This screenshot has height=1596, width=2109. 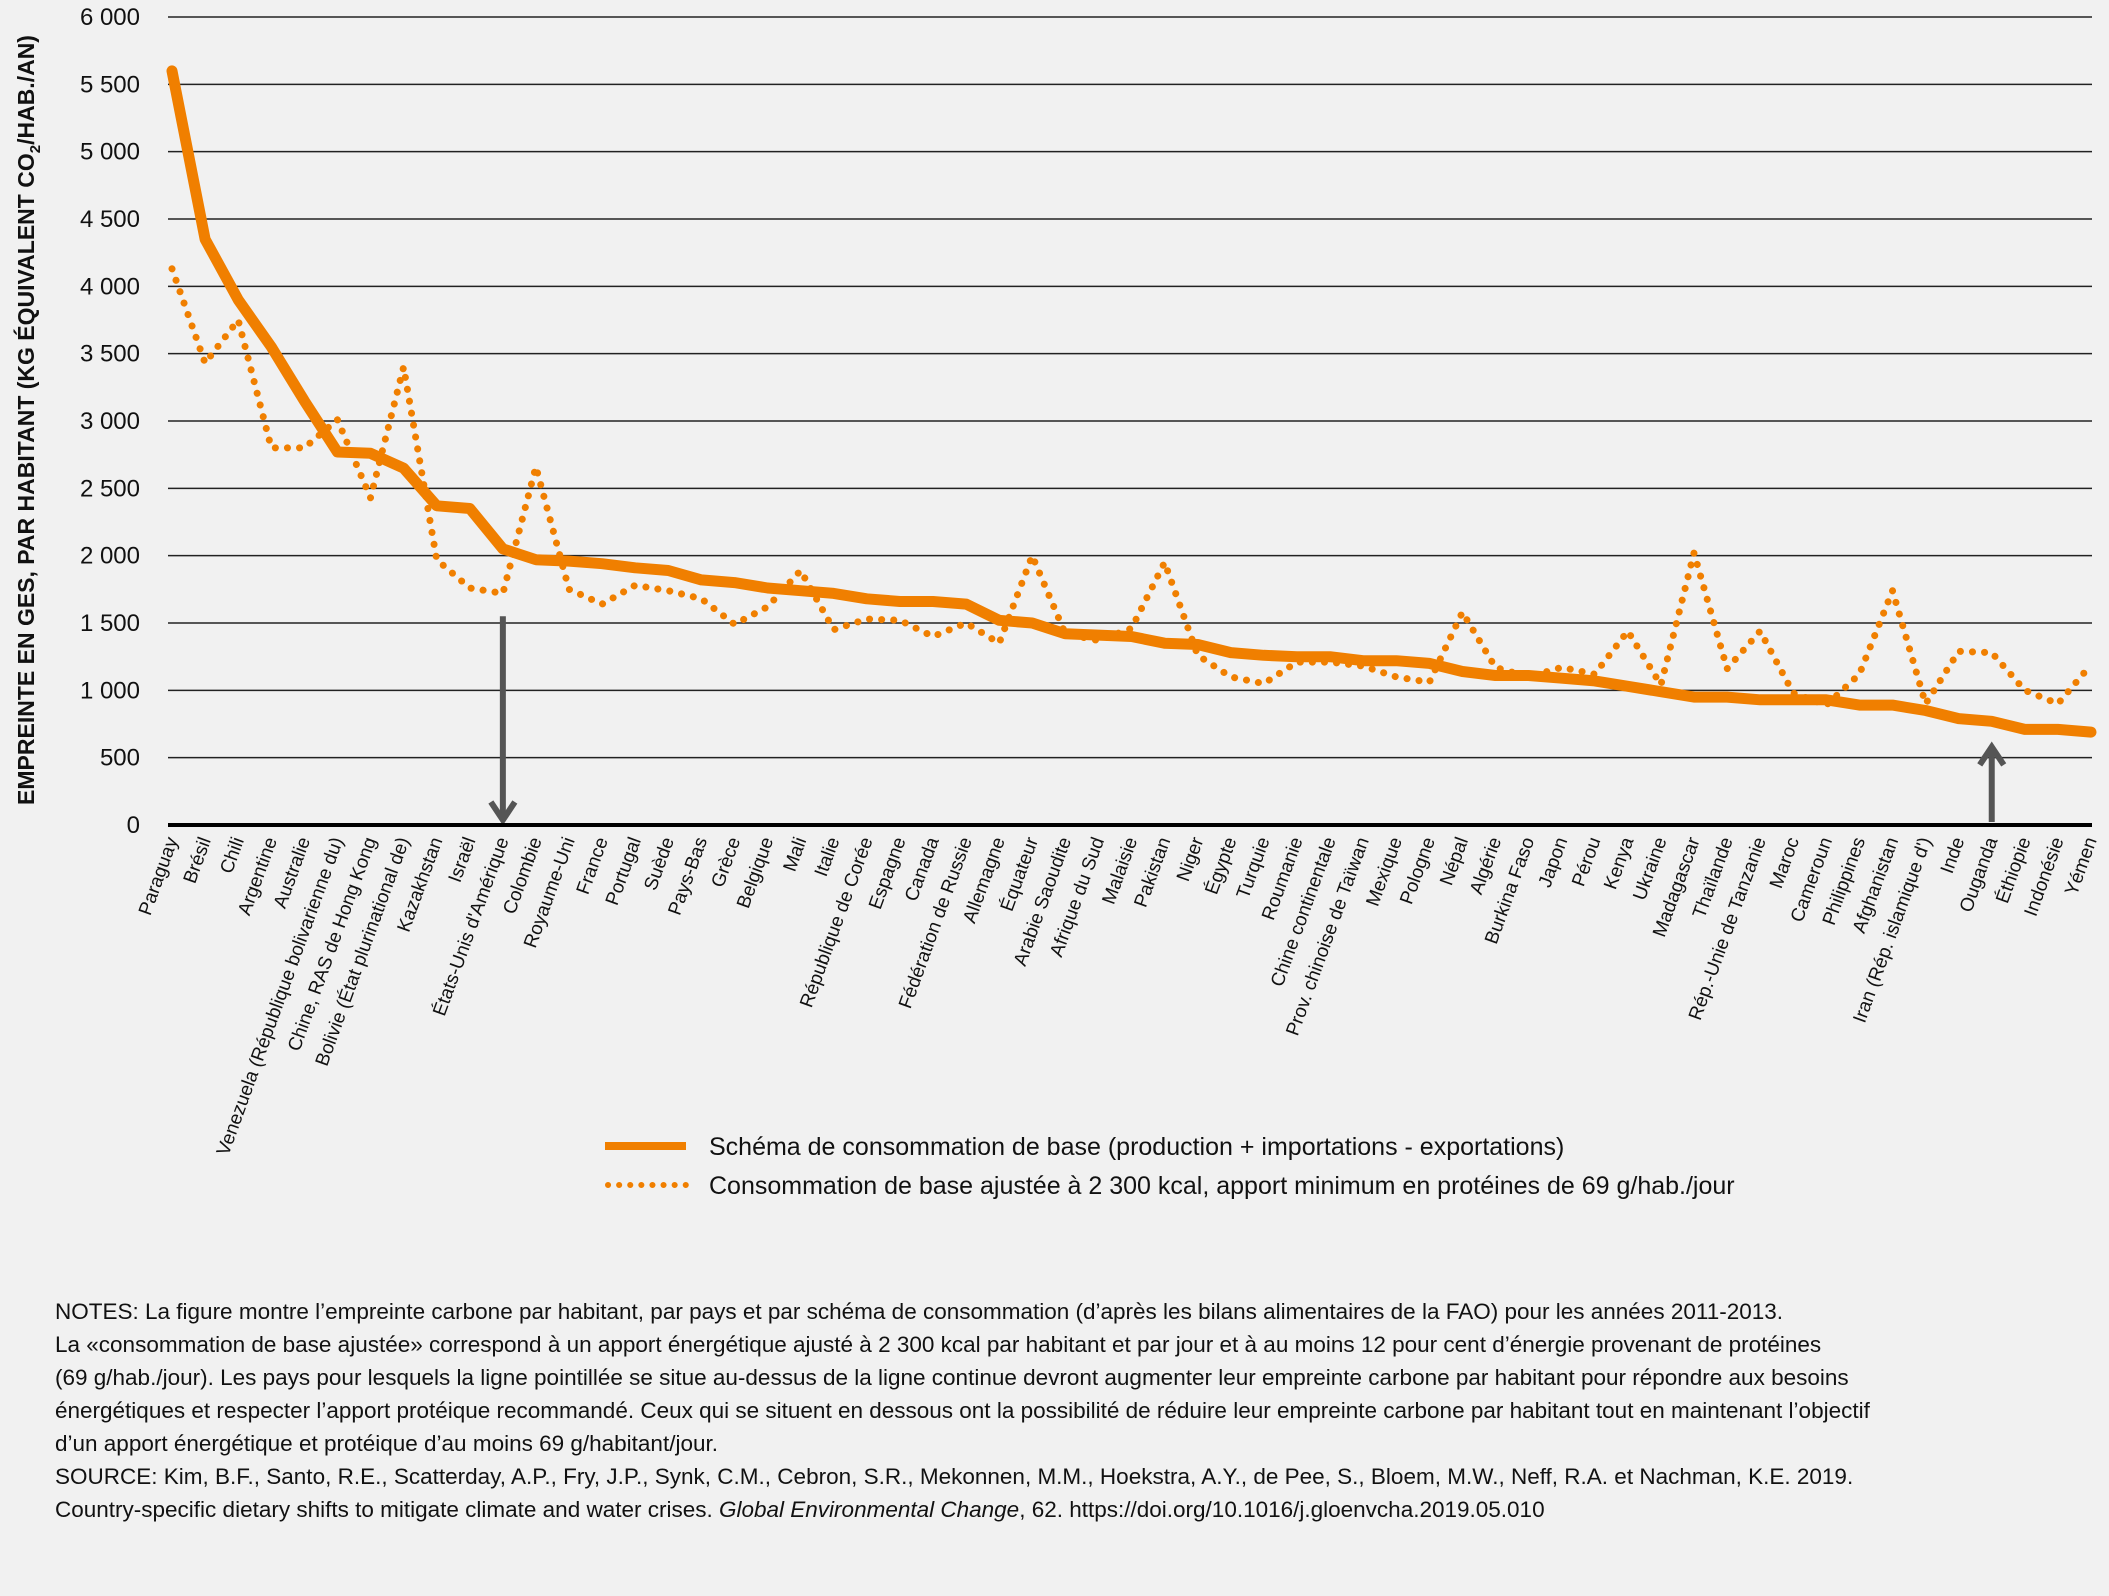 I want to click on x-tick-label: Pérou, so click(x=1586, y=862).